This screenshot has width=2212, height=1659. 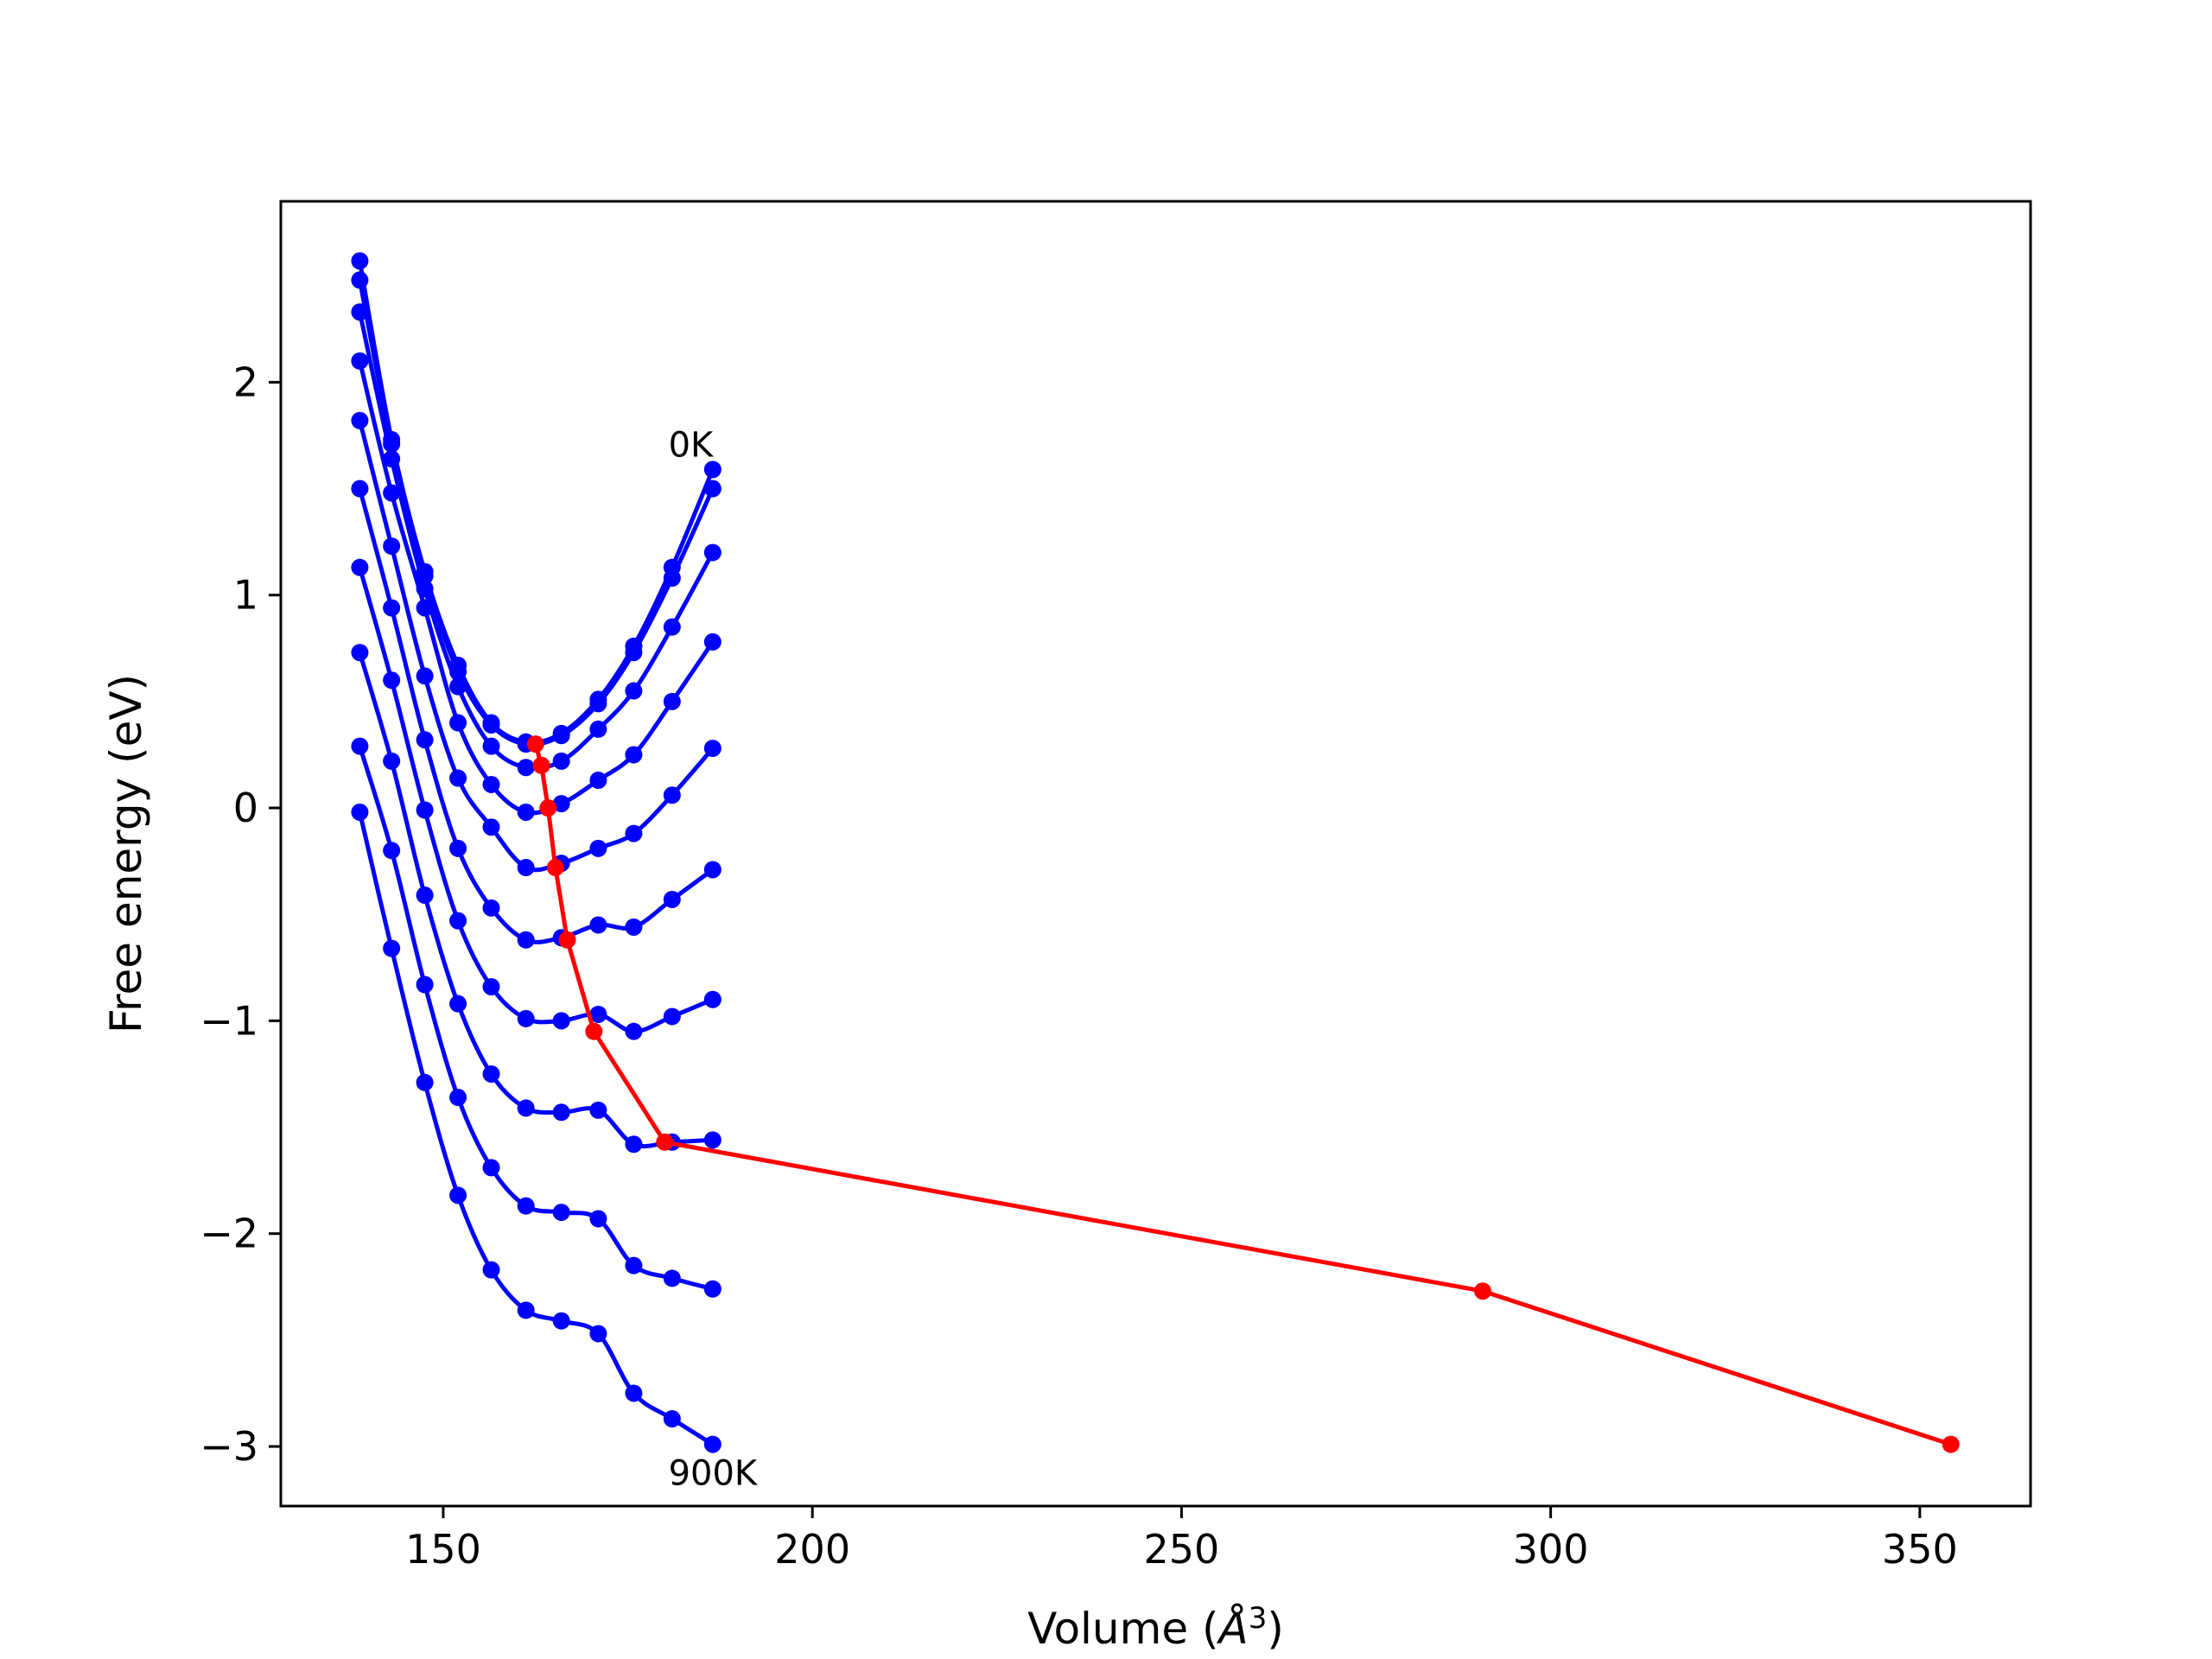 I want to click on fitted-curves, so click(x=536, y=853).